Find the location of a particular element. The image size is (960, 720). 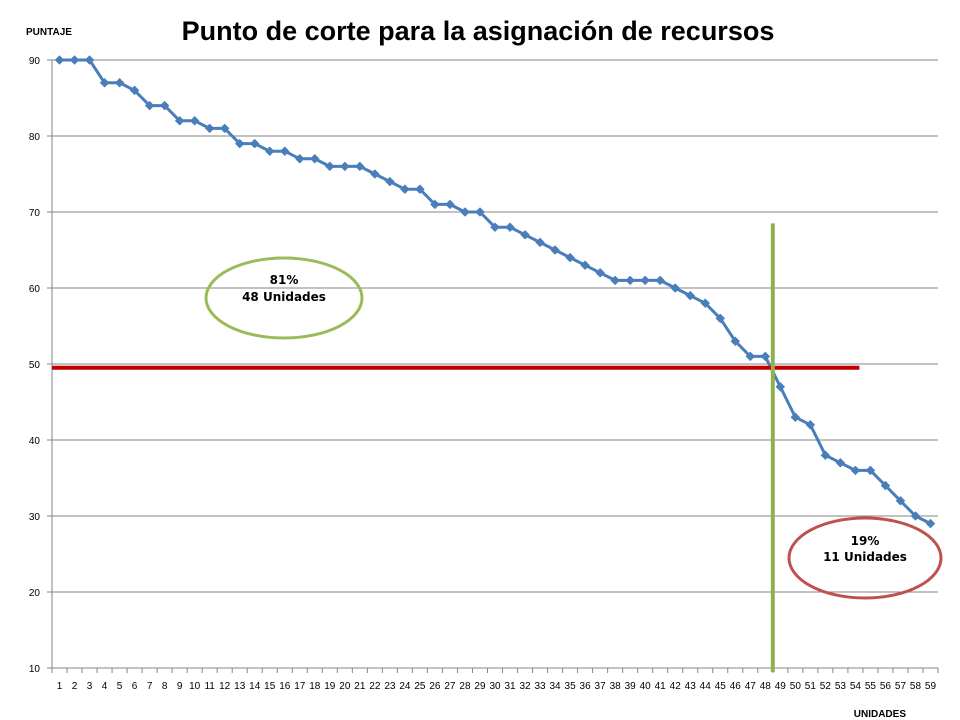

lower-group-ellipse is located at coordinates (865, 558).